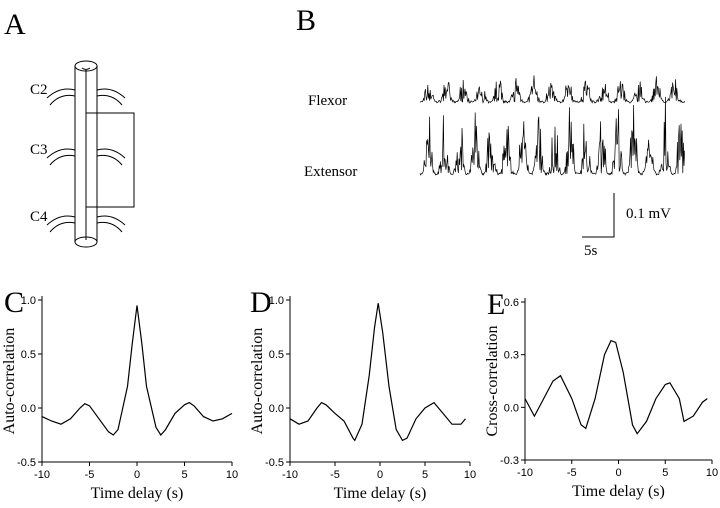  Describe the element at coordinates (261, 302) in the screenshot. I see `panel-letter: D` at that location.